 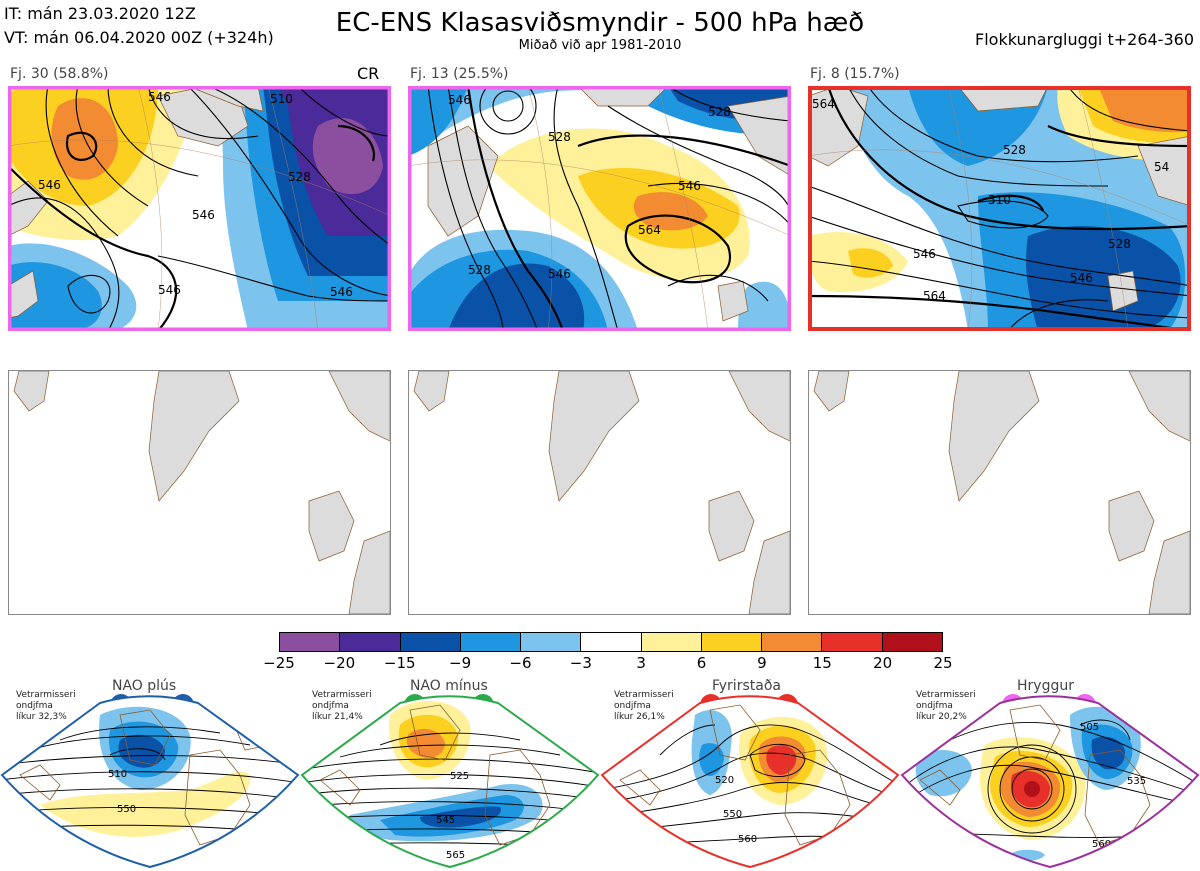 I want to click on valid-time: VT: mán 06.04.2020 00Z (+324h), so click(x=139, y=37).